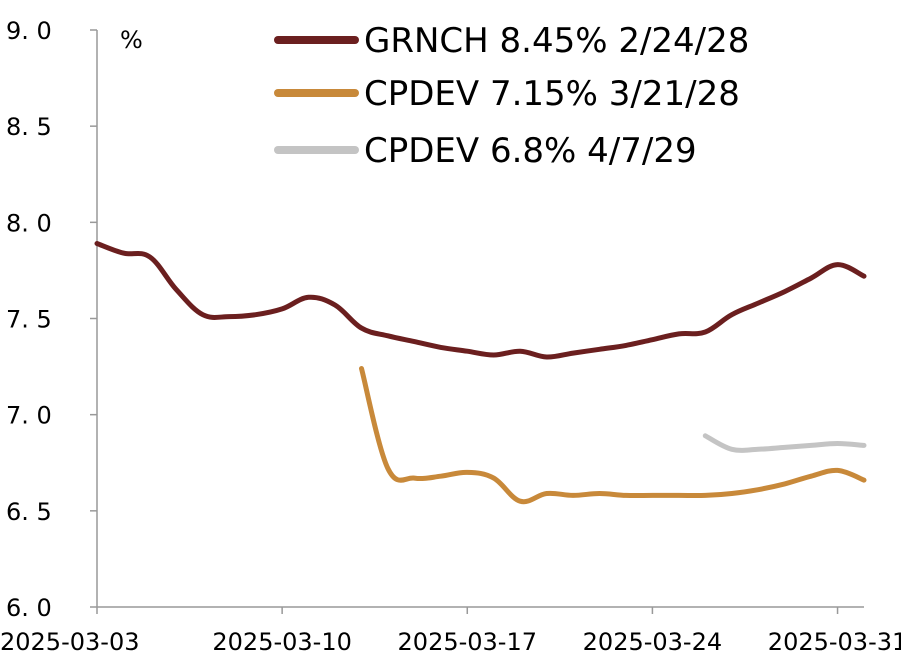 Image resolution: width=901 pixels, height=671 pixels. What do you see at coordinates (652, 642) in the screenshot?
I see `x-tick-label: 2025-03-24` at bounding box center [652, 642].